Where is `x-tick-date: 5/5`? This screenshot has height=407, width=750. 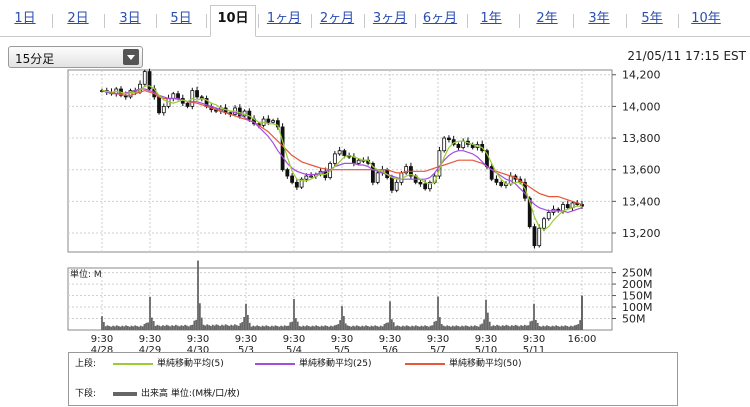 x-tick-date: 5/5 is located at coordinates (342, 348).